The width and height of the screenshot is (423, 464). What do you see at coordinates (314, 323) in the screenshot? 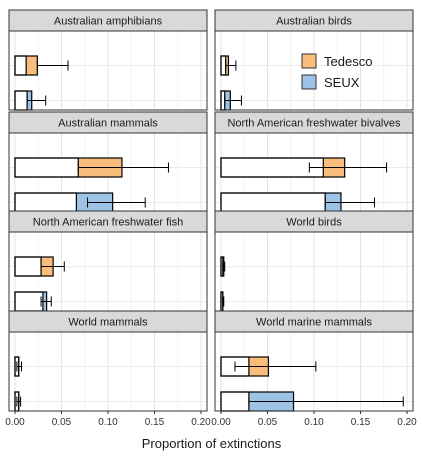
I see `facet-title-world-marine-mammals: World marine mammals` at bounding box center [314, 323].